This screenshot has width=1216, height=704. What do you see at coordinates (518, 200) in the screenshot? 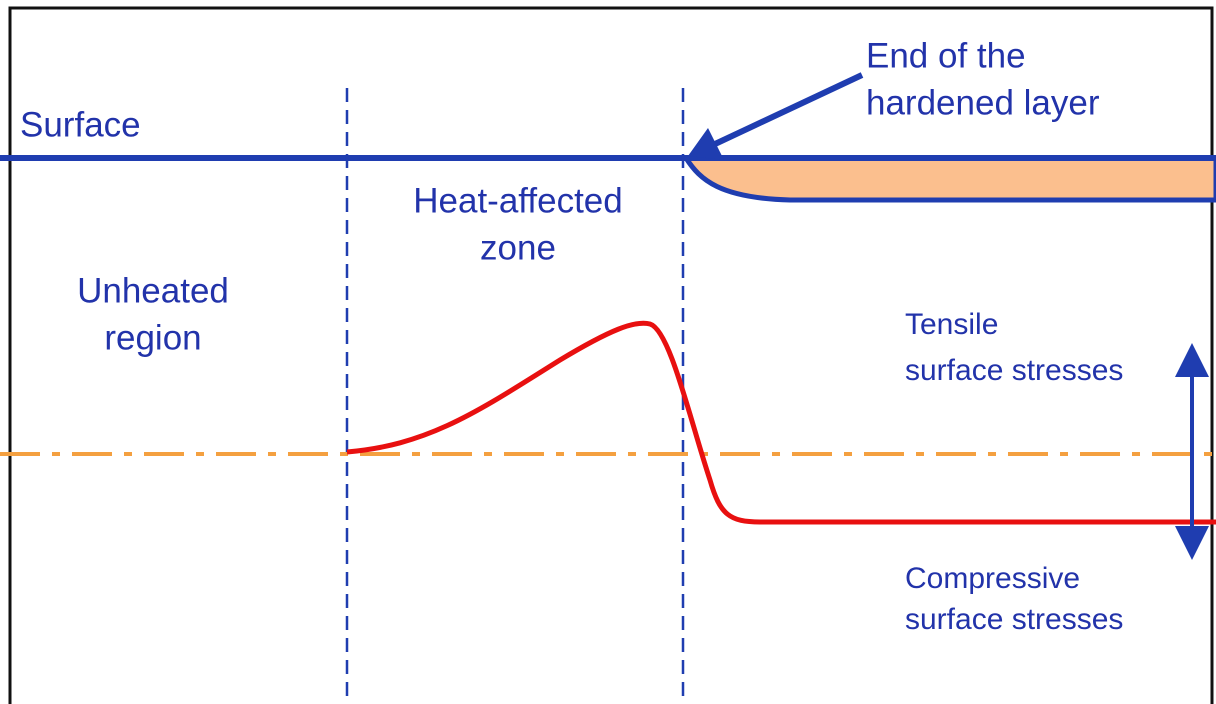
I see `label: Heat-affected` at bounding box center [518, 200].